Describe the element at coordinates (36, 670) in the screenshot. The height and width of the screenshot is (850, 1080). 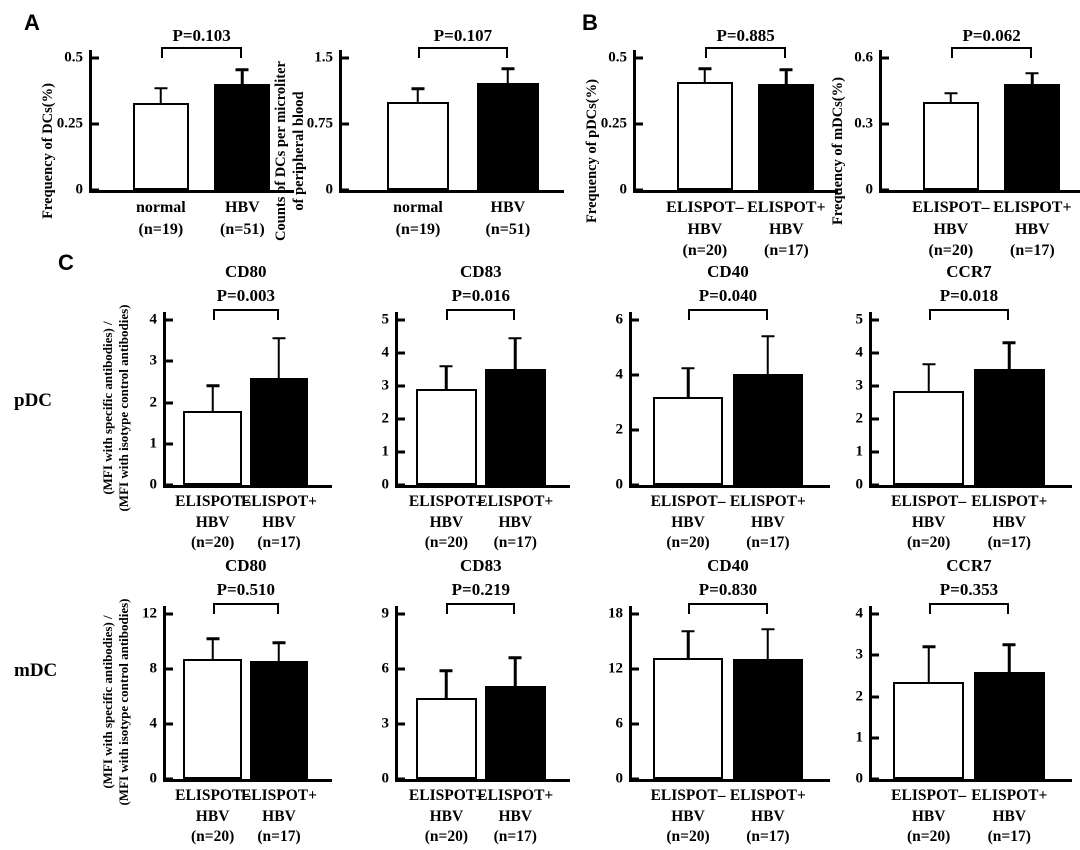
I see `row-label-mdc: mDC` at that location.